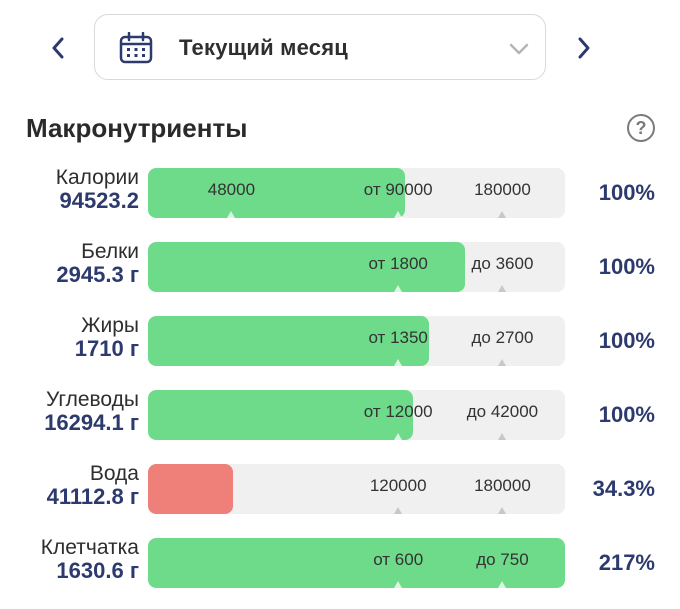 Image resolution: width=680 pixels, height=609 pixels. I want to click on range-mark-label: от 1350, so click(398, 337).